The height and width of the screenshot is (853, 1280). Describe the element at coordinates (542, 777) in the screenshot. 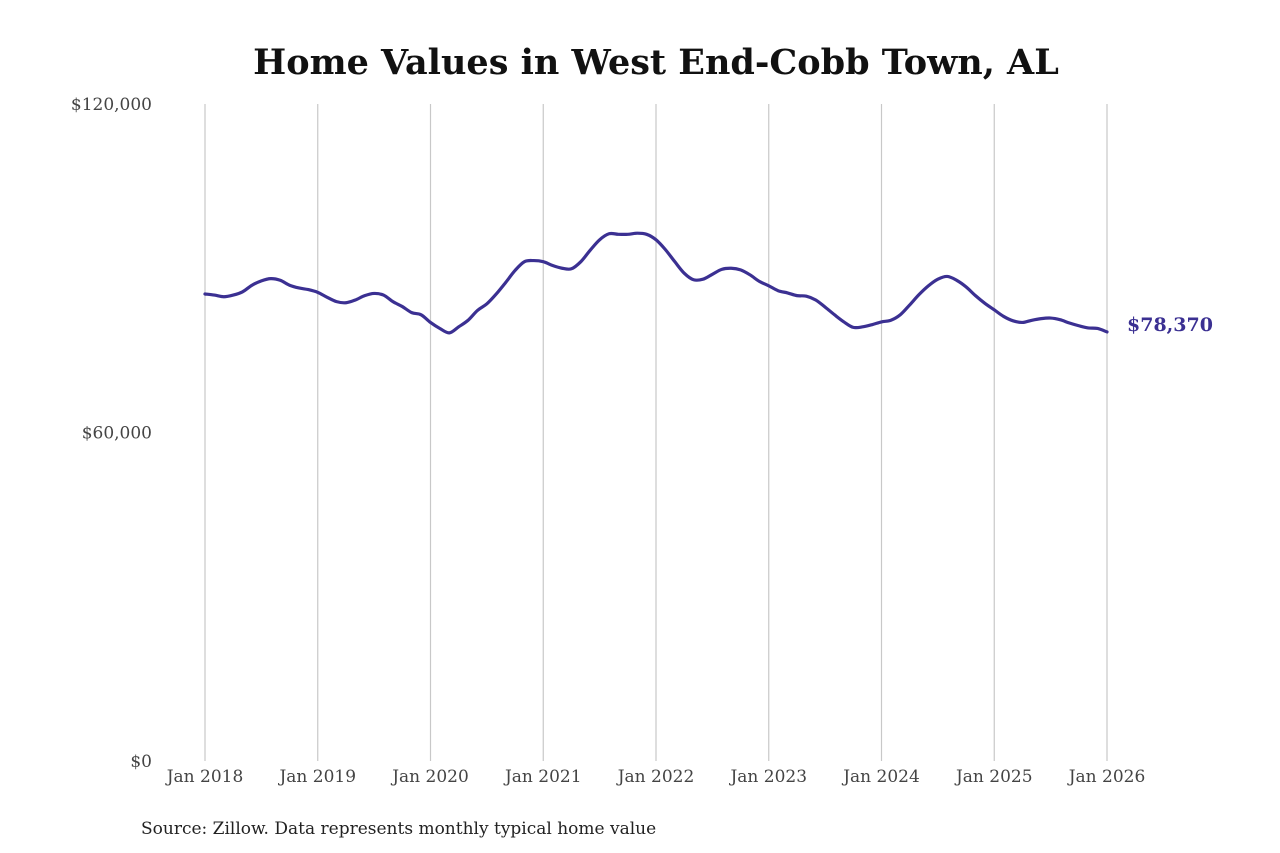

I see `x-tick-label: Jan 2021` at that location.